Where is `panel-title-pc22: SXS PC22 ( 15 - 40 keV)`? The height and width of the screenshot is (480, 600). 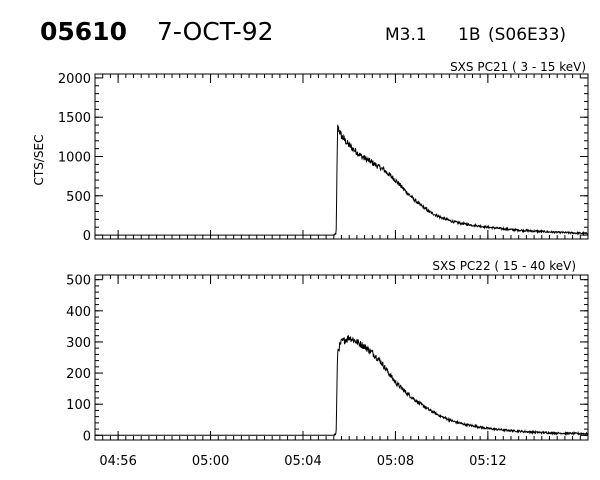 panel-title-pc22: SXS PC22 ( 15 - 40 keV) is located at coordinates (504, 266).